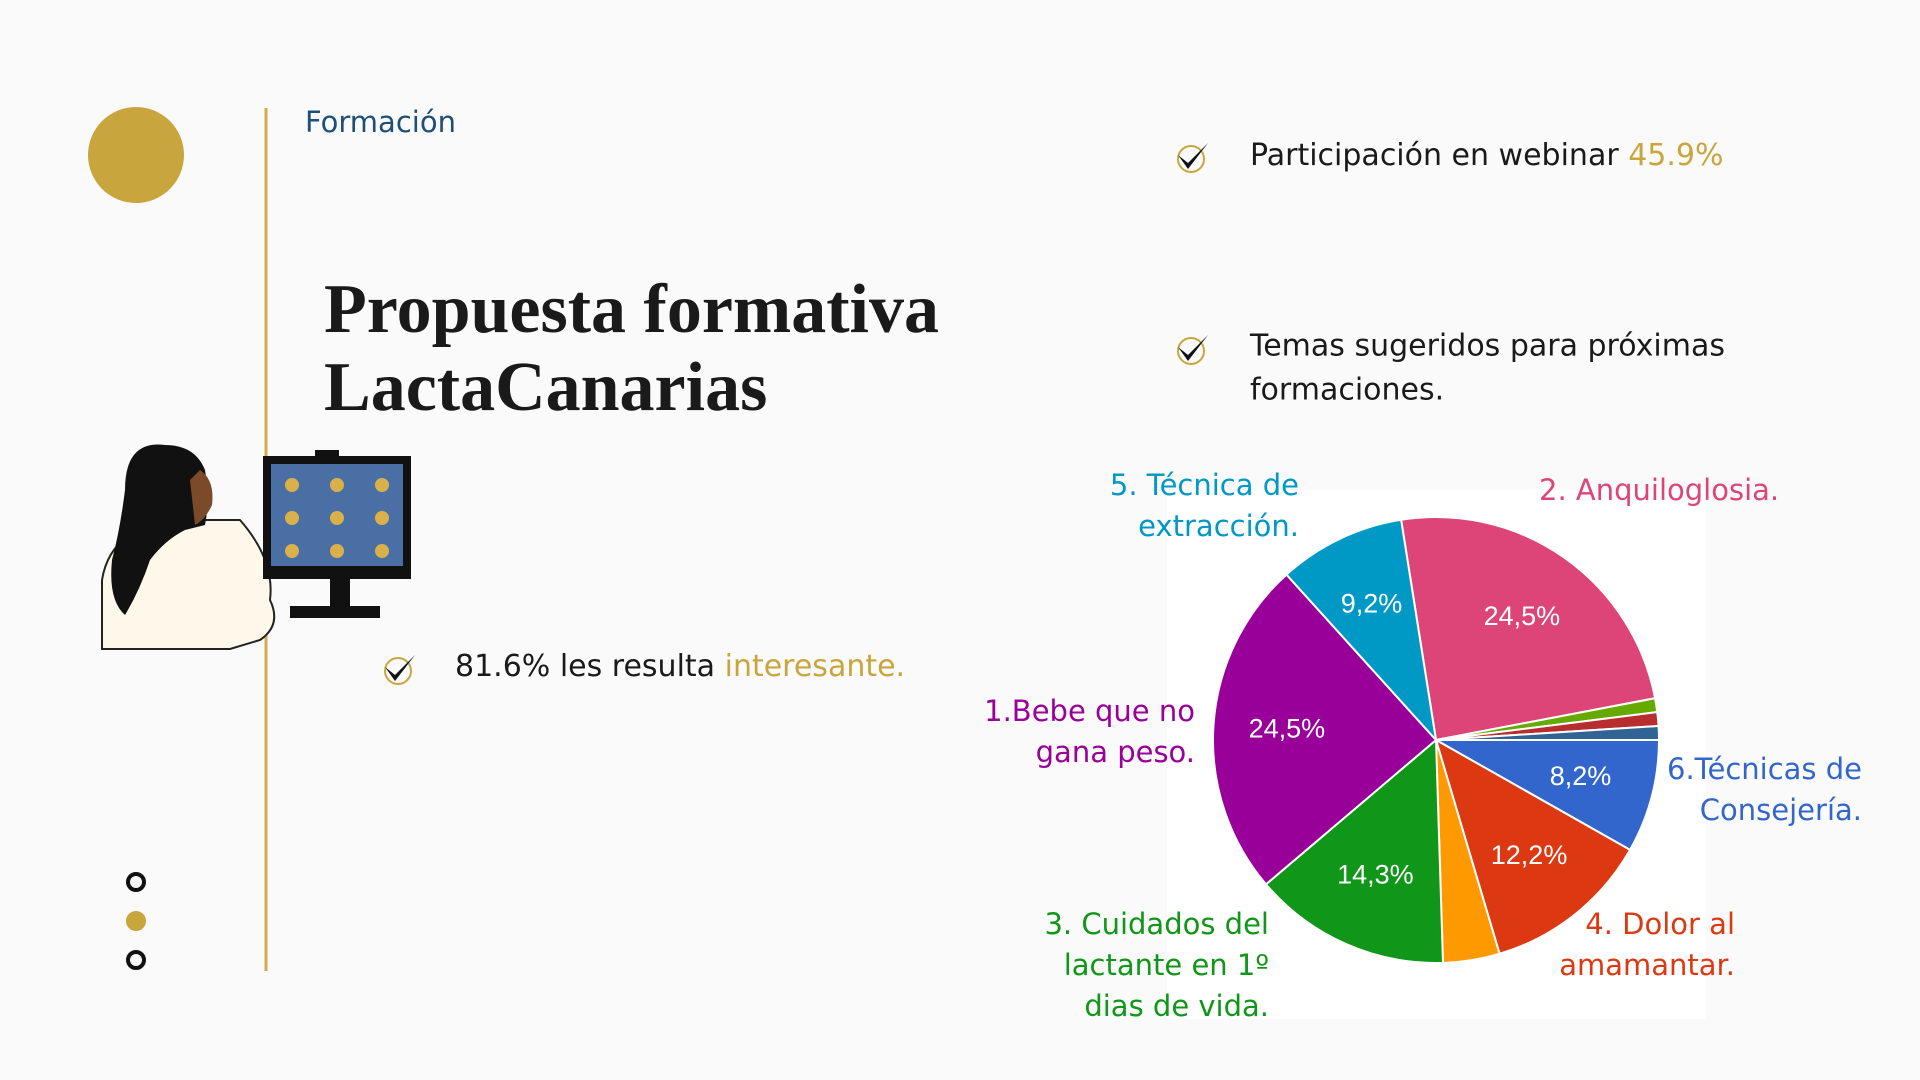 Image resolution: width=1920 pixels, height=1080 pixels. What do you see at coordinates (1675, 155) in the screenshot?
I see `highlight: 45.9%` at bounding box center [1675, 155].